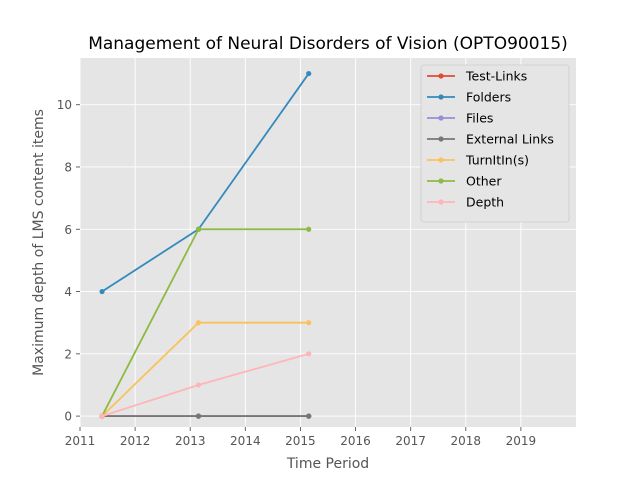 The width and height of the screenshot is (640, 480). I want to click on y-tick-label: 6, so click(68, 230).